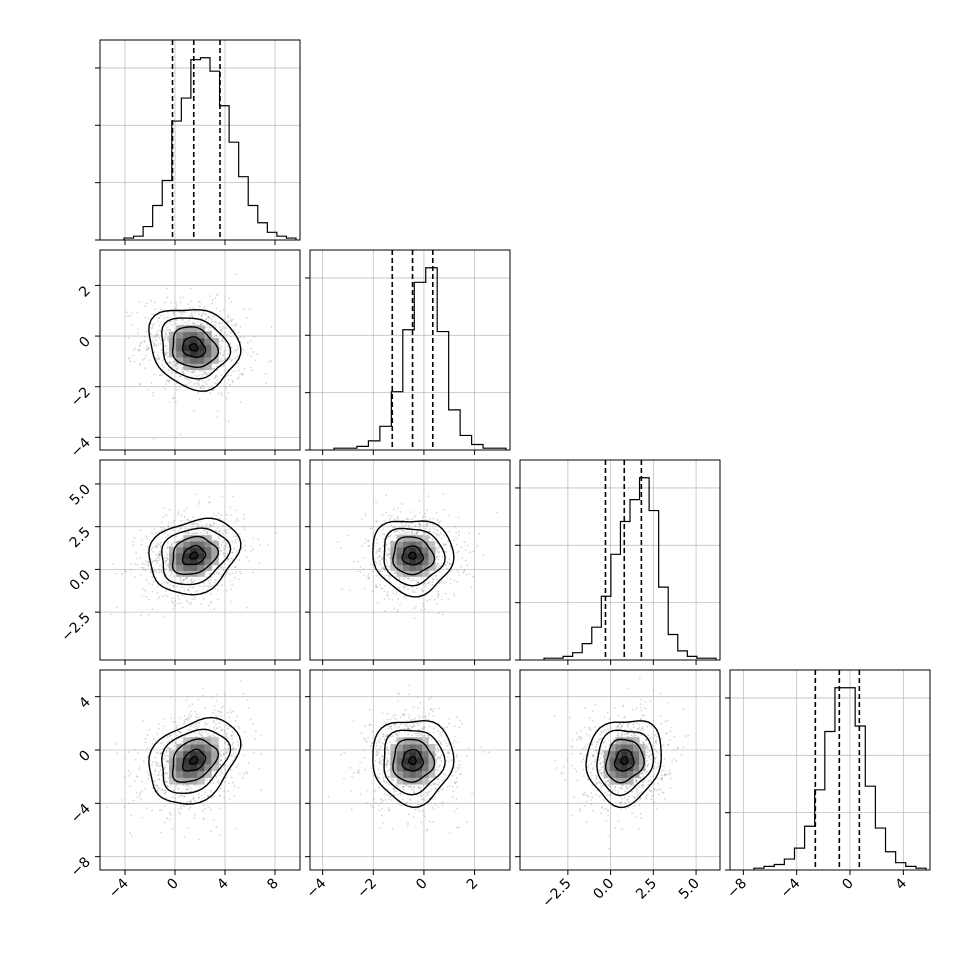  Describe the element at coordinates (413, 764) in the screenshot. I see `contours` at that location.